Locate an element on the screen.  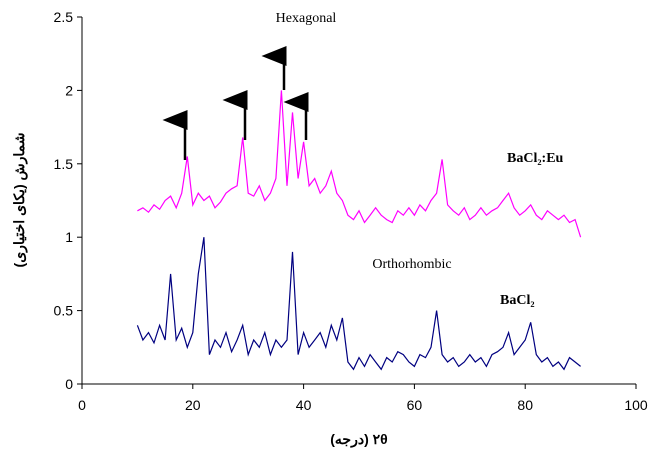
x-tick-label: 100 is located at coordinates (636, 405).